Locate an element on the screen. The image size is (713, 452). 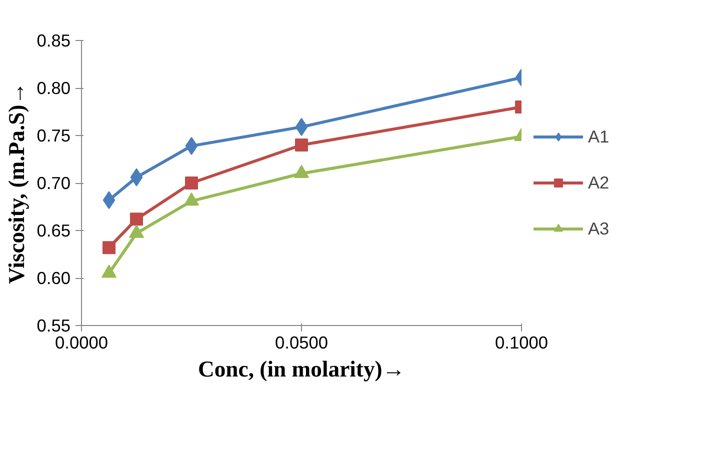
x-tick-label: 0.0000 is located at coordinates (81, 342).